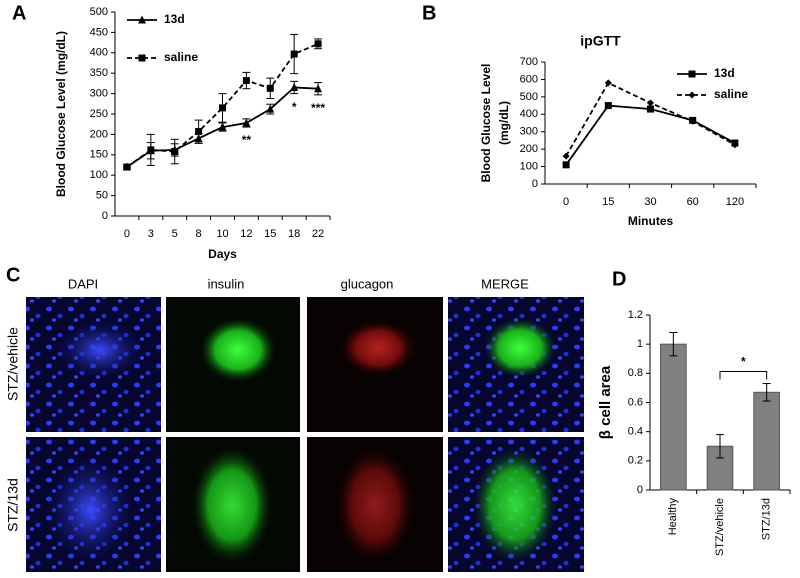 Image resolution: width=800 pixels, height=578 pixels. Describe the element at coordinates (529, 62) in the screenshot. I see `y-tick-label: 700` at that location.